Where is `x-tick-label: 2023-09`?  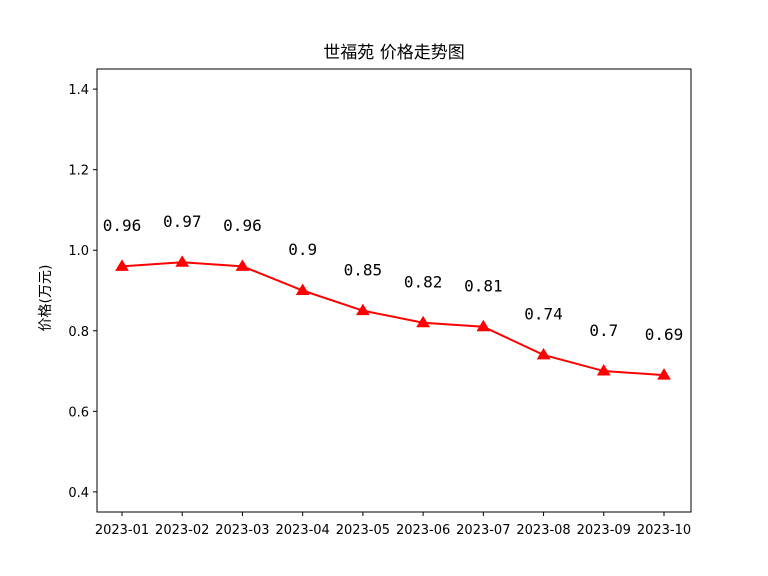
x-tick-label: 2023-09 is located at coordinates (604, 530).